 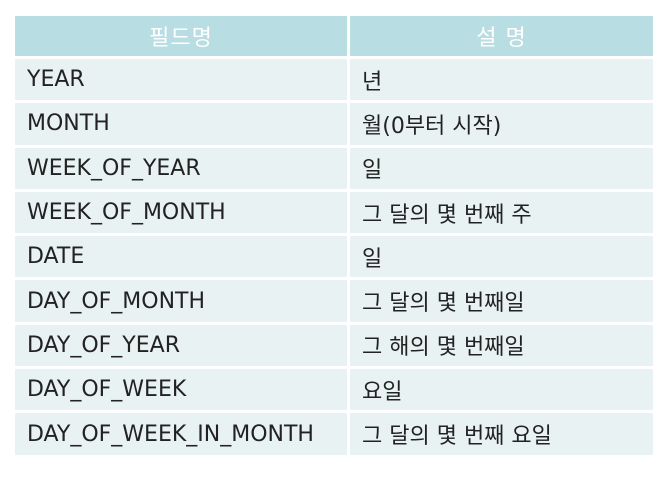 I want to click on table-row: WEEK_OF_YEAR 일, so click(x=334, y=168).